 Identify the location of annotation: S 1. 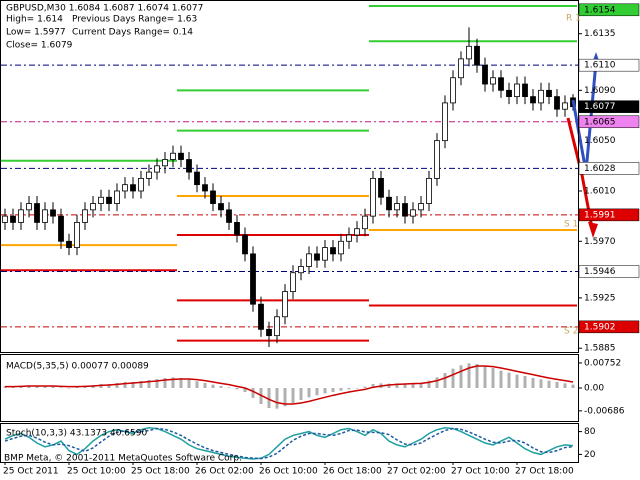
(571, 225).